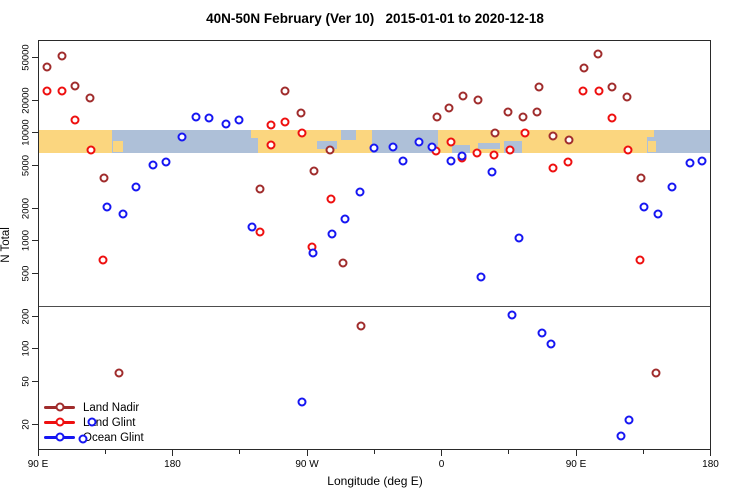 The width and height of the screenshot is (750, 500). Describe the element at coordinates (26, 273) in the screenshot. I see `y-axis-tick-label: 500` at that location.